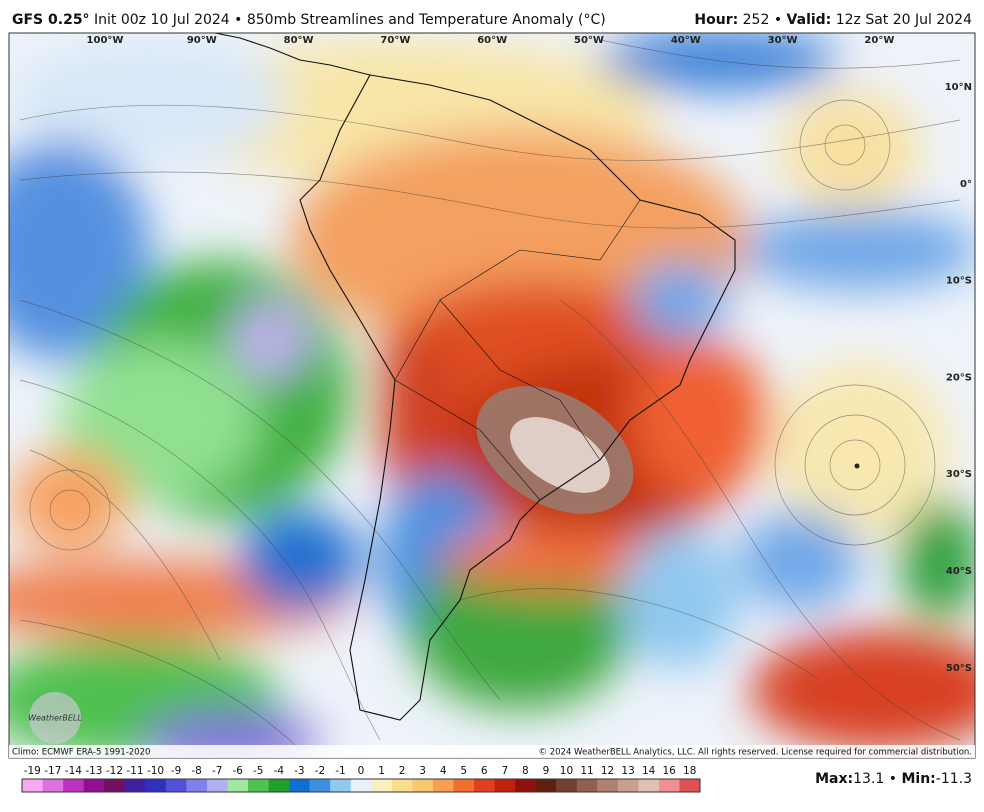 This screenshot has height=812, width=984. I want to click on longitude-label: 60°W, so click(492, 40).